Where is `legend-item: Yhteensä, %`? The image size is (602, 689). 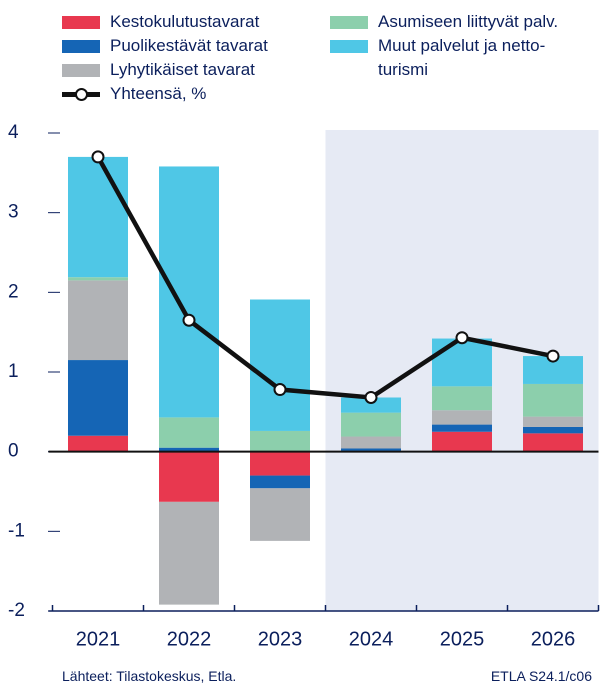 legend-item: Yhteensä, % is located at coordinates (192, 94).